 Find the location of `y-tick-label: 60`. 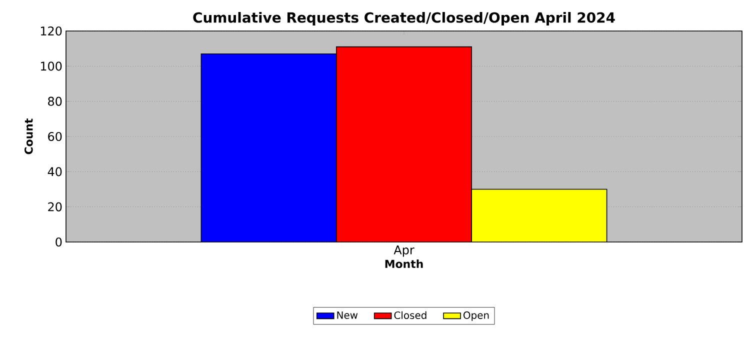

y-tick-label: 60 is located at coordinates (55, 137).